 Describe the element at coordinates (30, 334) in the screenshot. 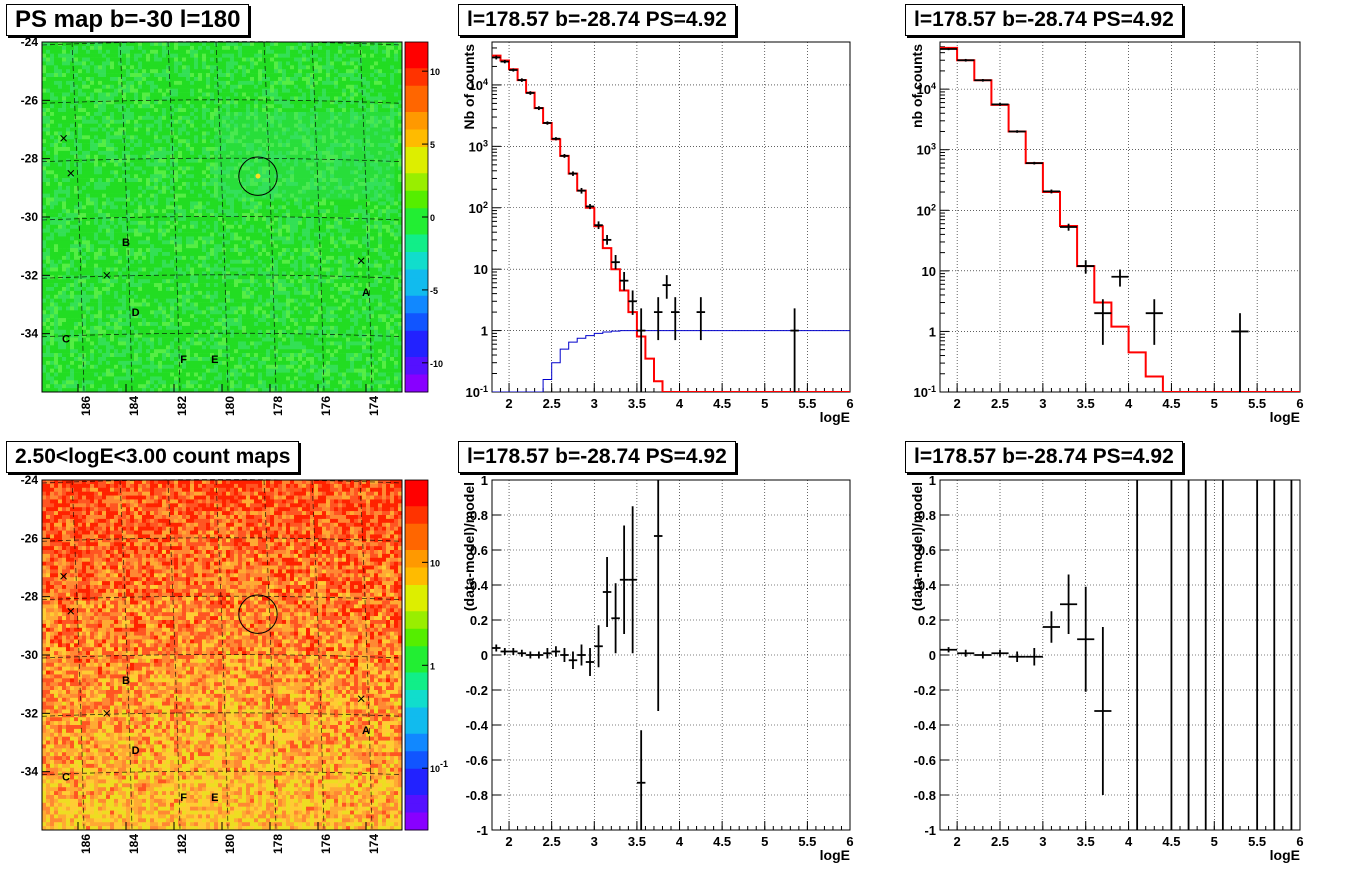

I see `map1-ytick-label: -34` at that location.